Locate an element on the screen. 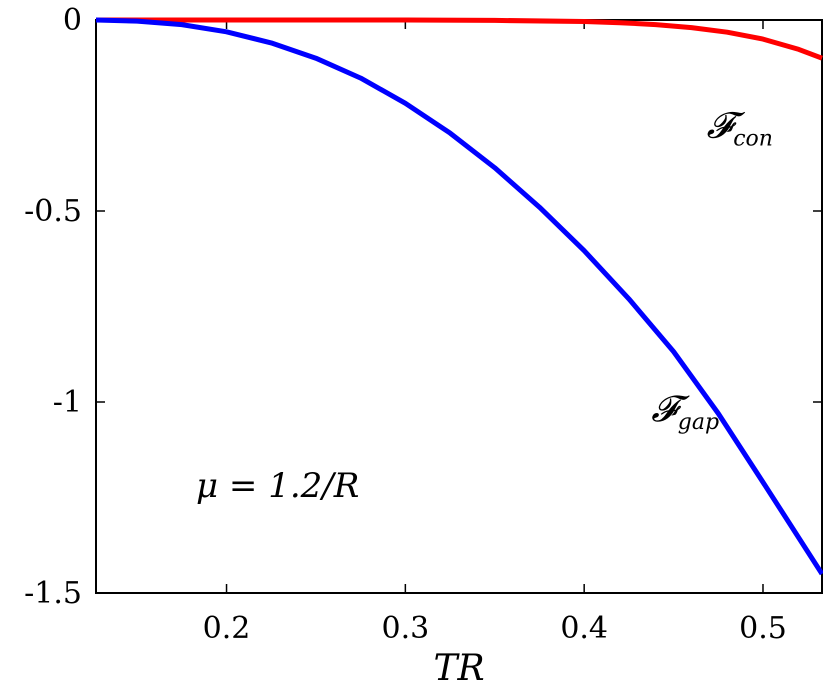  y-tick-label: -1.5 is located at coordinates (53, 593).